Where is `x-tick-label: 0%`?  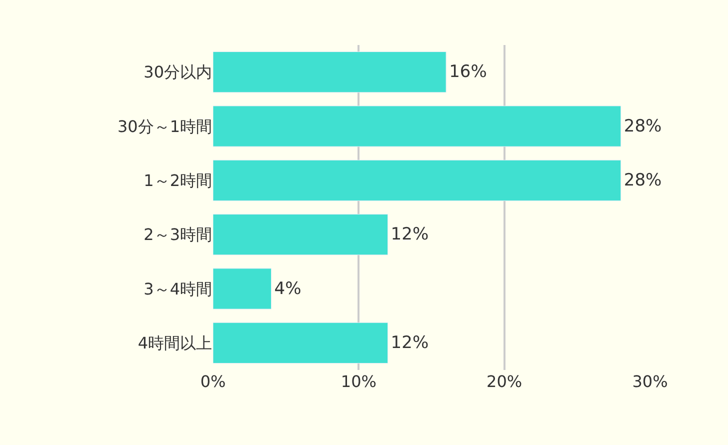
x-tick-label: 0% is located at coordinates (213, 381).